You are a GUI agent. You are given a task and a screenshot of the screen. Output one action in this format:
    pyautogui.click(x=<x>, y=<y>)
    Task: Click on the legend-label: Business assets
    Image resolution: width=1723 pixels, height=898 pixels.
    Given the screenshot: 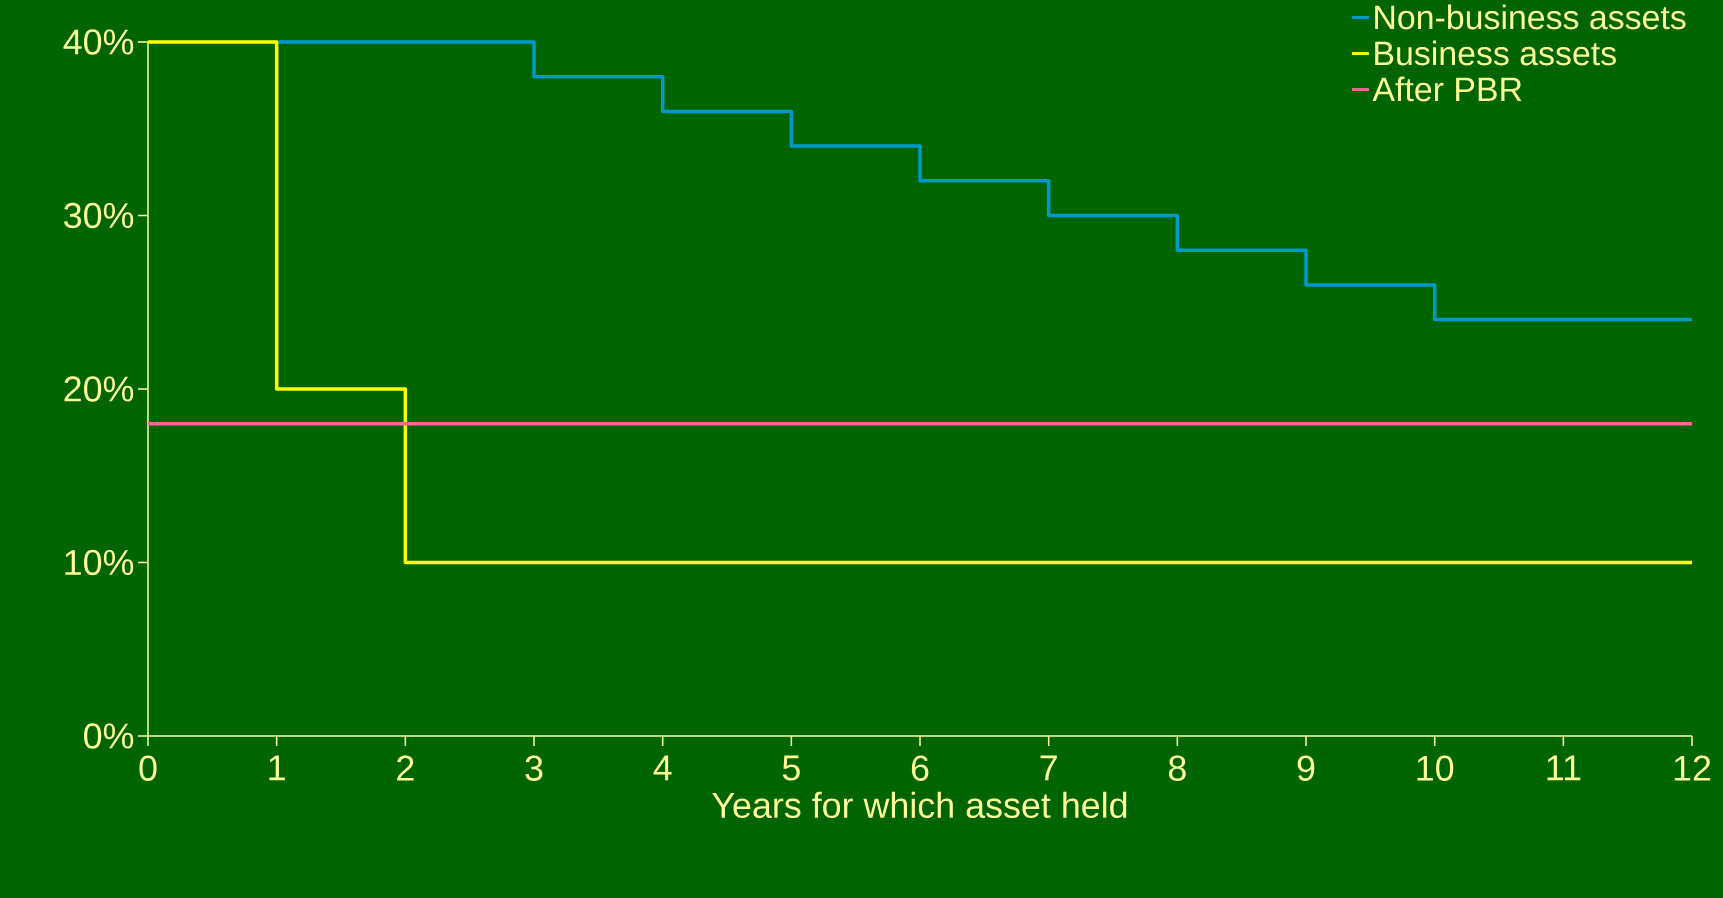 What is the action you would take?
    pyautogui.click(x=1495, y=53)
    